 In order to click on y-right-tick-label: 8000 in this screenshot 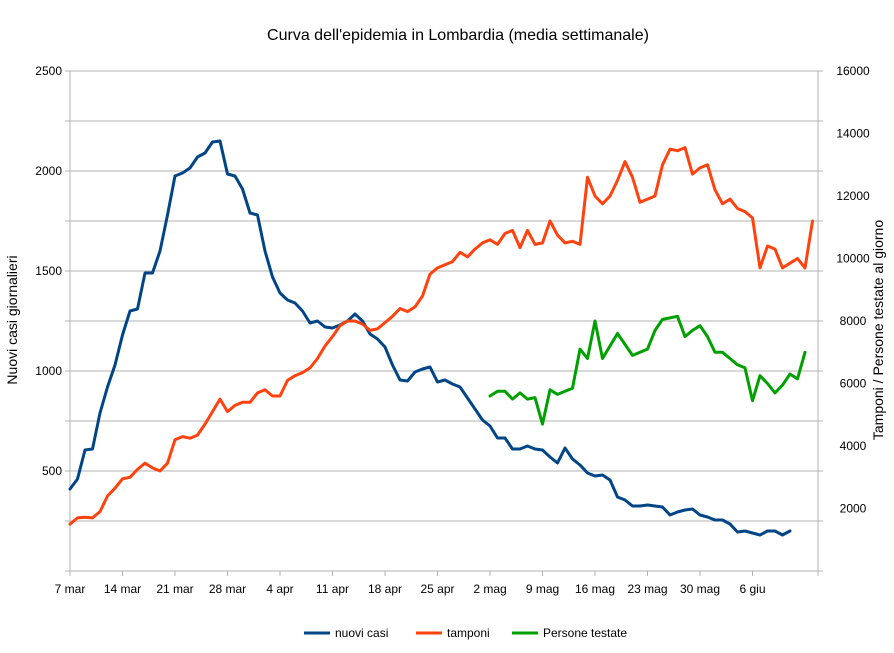, I will do `click(853, 321)`.